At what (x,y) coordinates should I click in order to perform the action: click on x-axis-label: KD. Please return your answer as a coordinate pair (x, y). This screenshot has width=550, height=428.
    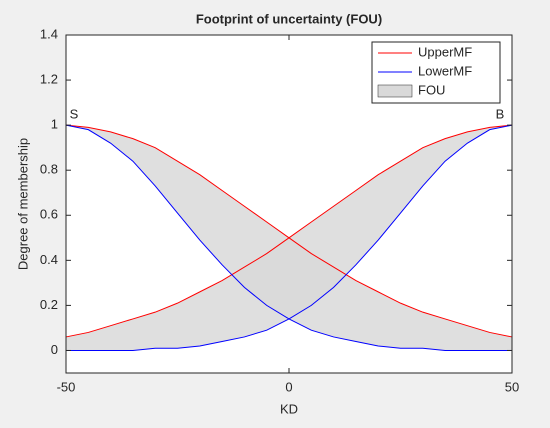
    Looking at the image, I should click on (289, 408).